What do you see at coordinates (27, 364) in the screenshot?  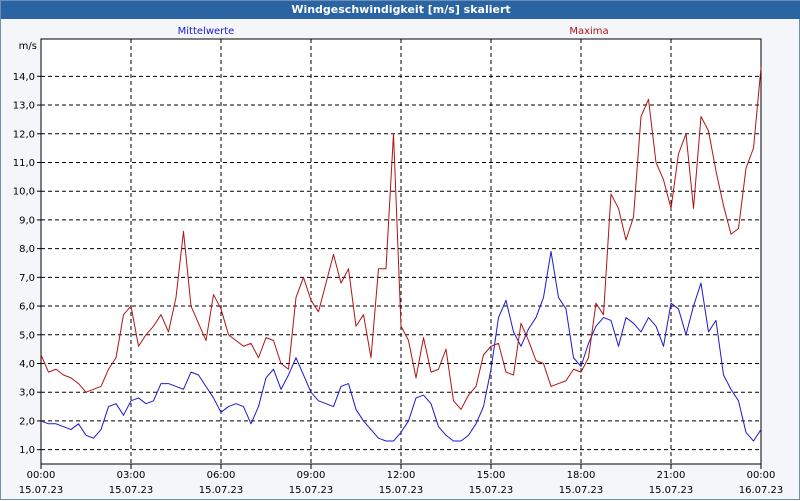 I see `y-tick-label: 4,0` at bounding box center [27, 364].